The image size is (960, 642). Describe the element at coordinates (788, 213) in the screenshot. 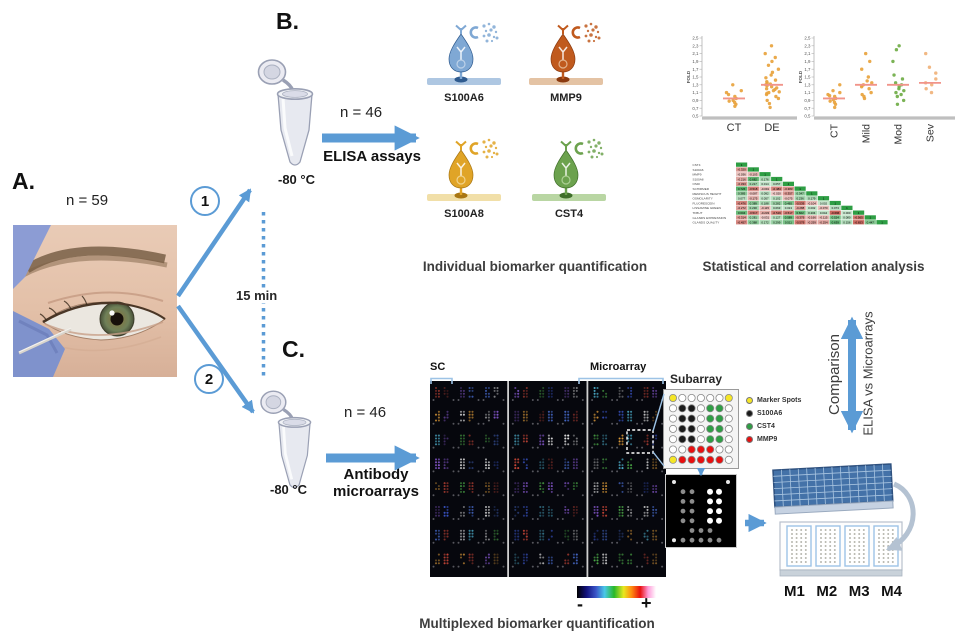

I see `svg-text: -0.517` at that location.